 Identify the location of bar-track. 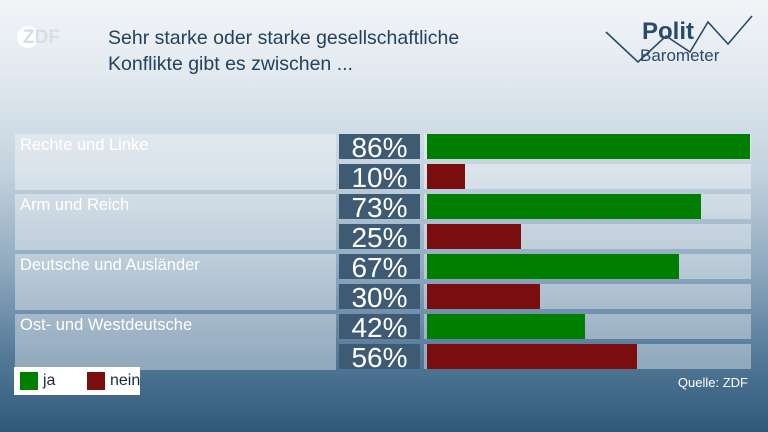
(587, 176).